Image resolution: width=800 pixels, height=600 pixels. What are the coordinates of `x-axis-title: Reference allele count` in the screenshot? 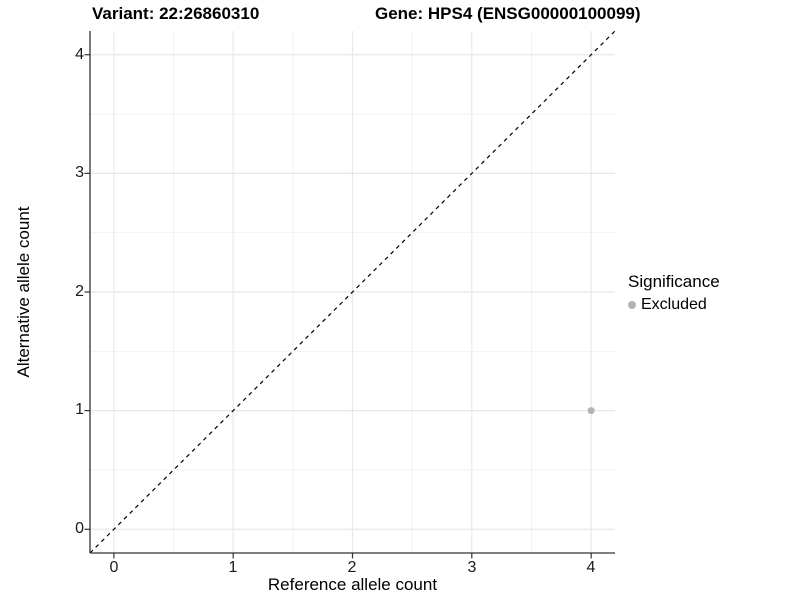 It's located at (352, 584).